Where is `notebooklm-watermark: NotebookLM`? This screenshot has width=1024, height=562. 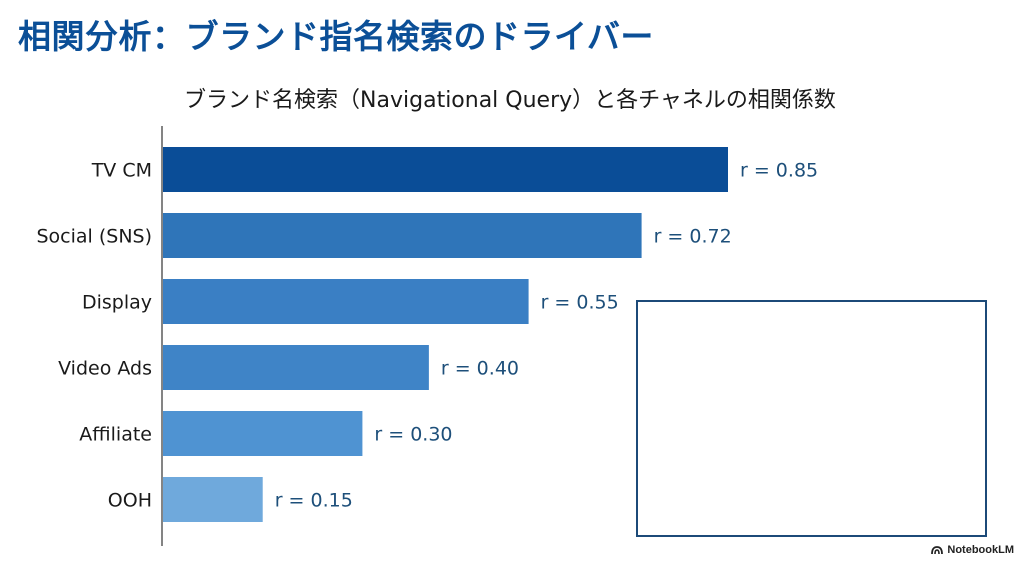 notebooklm-watermark: NotebookLM is located at coordinates (972, 550).